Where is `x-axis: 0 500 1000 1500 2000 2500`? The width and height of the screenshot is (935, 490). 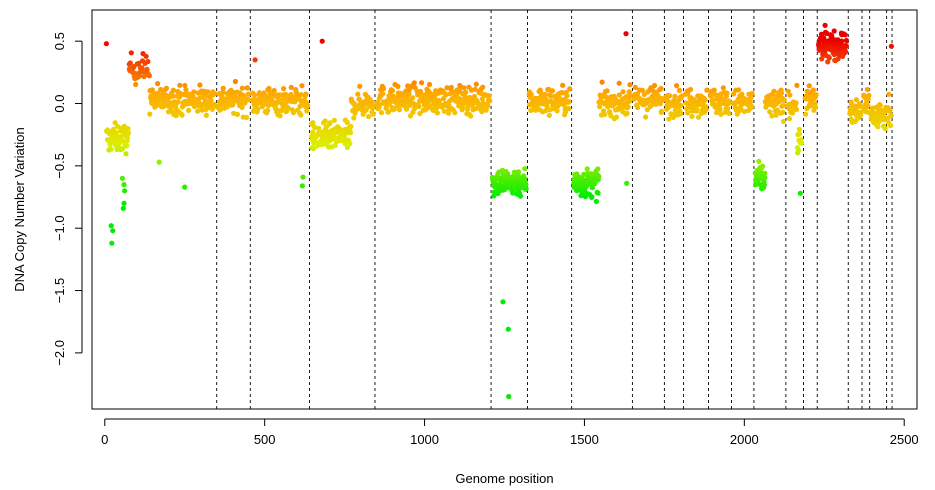 x-axis: 0 500 1000 1500 2000 2500 is located at coordinates (510, 432).